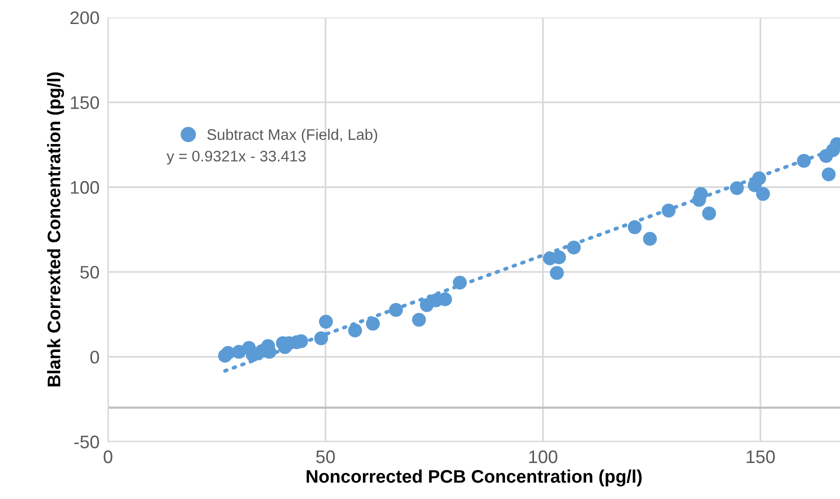 The height and width of the screenshot is (499, 840). I want to click on y-axis-title: Blank Correxted Concentration (pg/l), so click(55, 229).